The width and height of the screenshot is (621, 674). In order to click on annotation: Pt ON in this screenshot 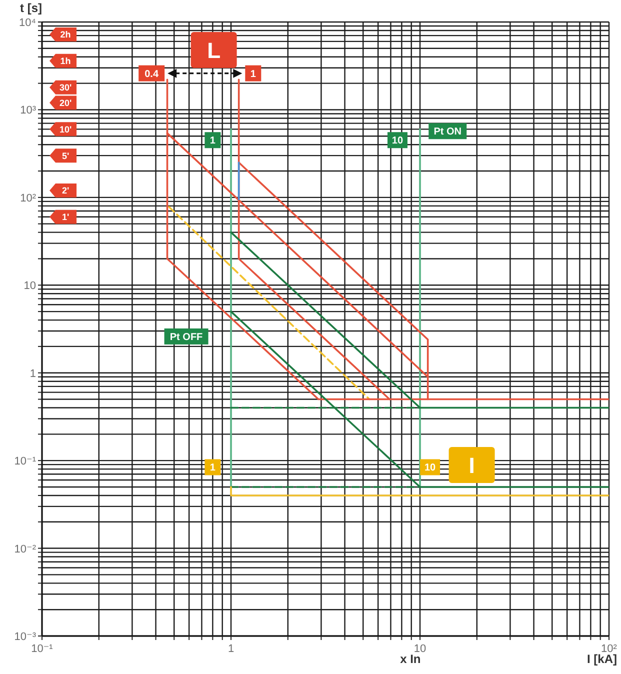, I will do `click(448, 132)`.